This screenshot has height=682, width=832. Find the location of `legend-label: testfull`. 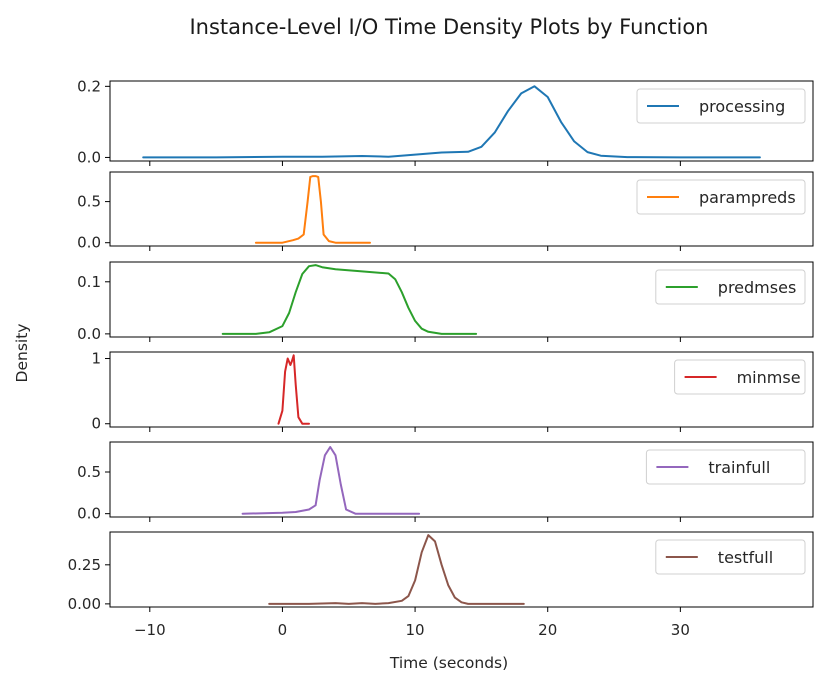

legend-label: testfull is located at coordinates (745, 557).